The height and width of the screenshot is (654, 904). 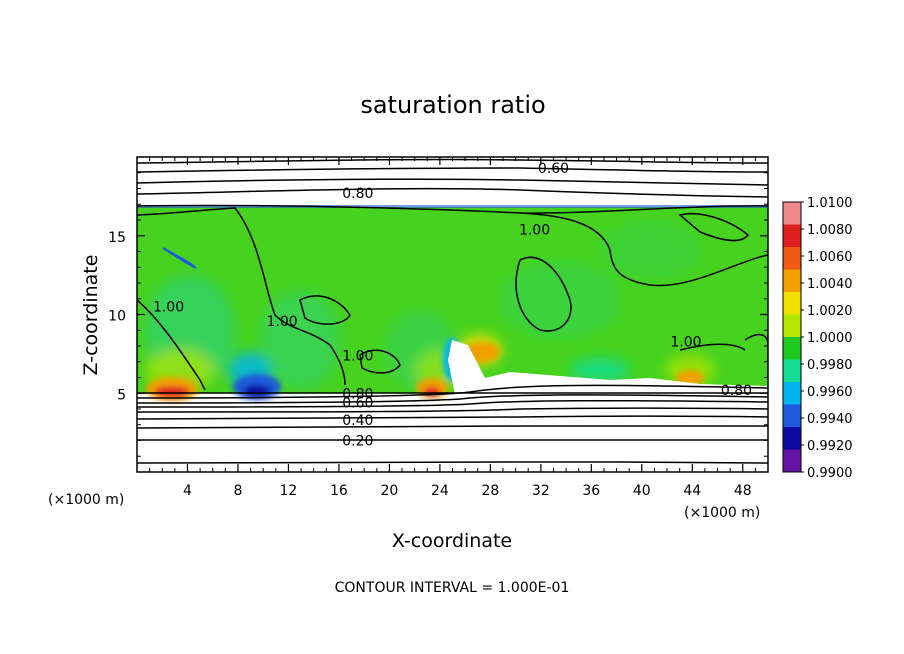 What do you see at coordinates (179, 258) in the screenshot?
I see `dry-pocket` at bounding box center [179, 258].